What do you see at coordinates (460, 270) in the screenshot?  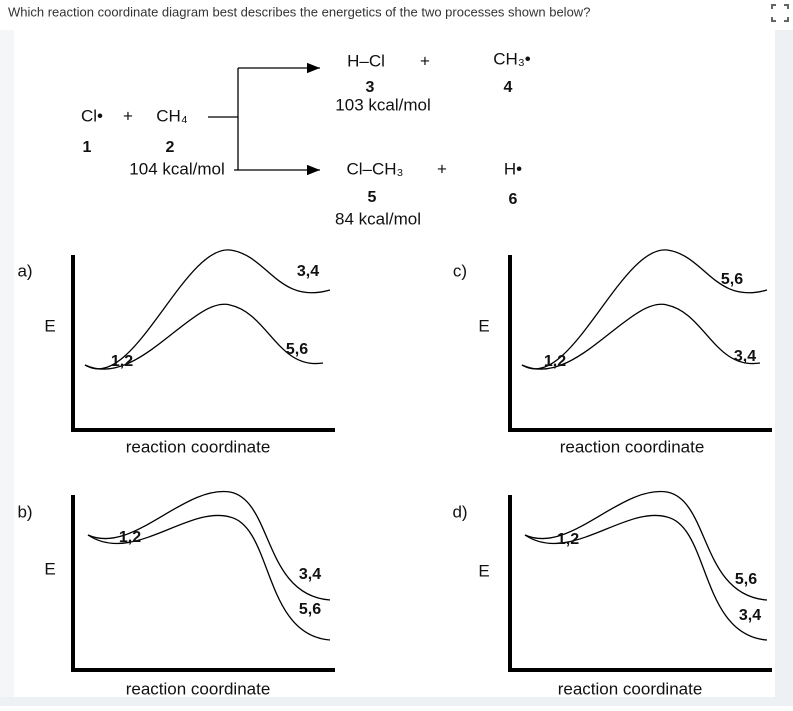 I see `panel-label: c)` at bounding box center [460, 270].